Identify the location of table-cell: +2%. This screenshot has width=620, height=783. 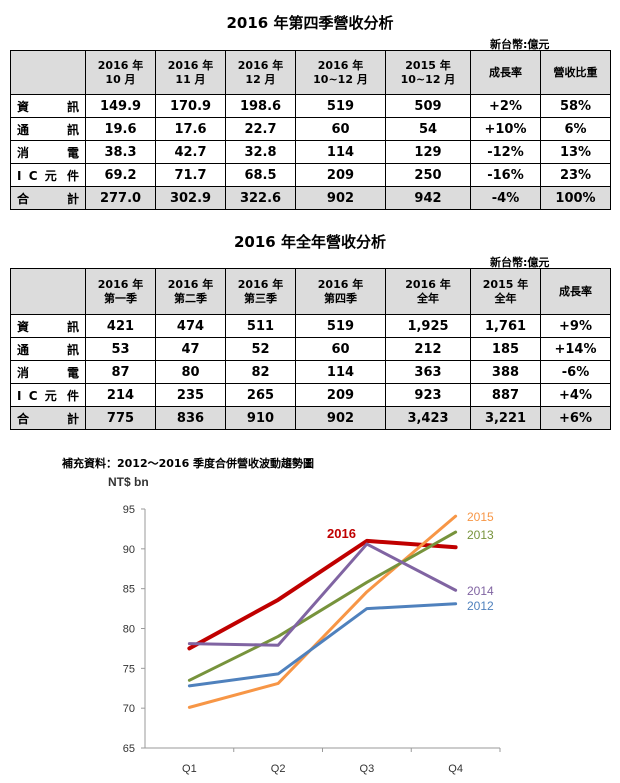
(505, 106).